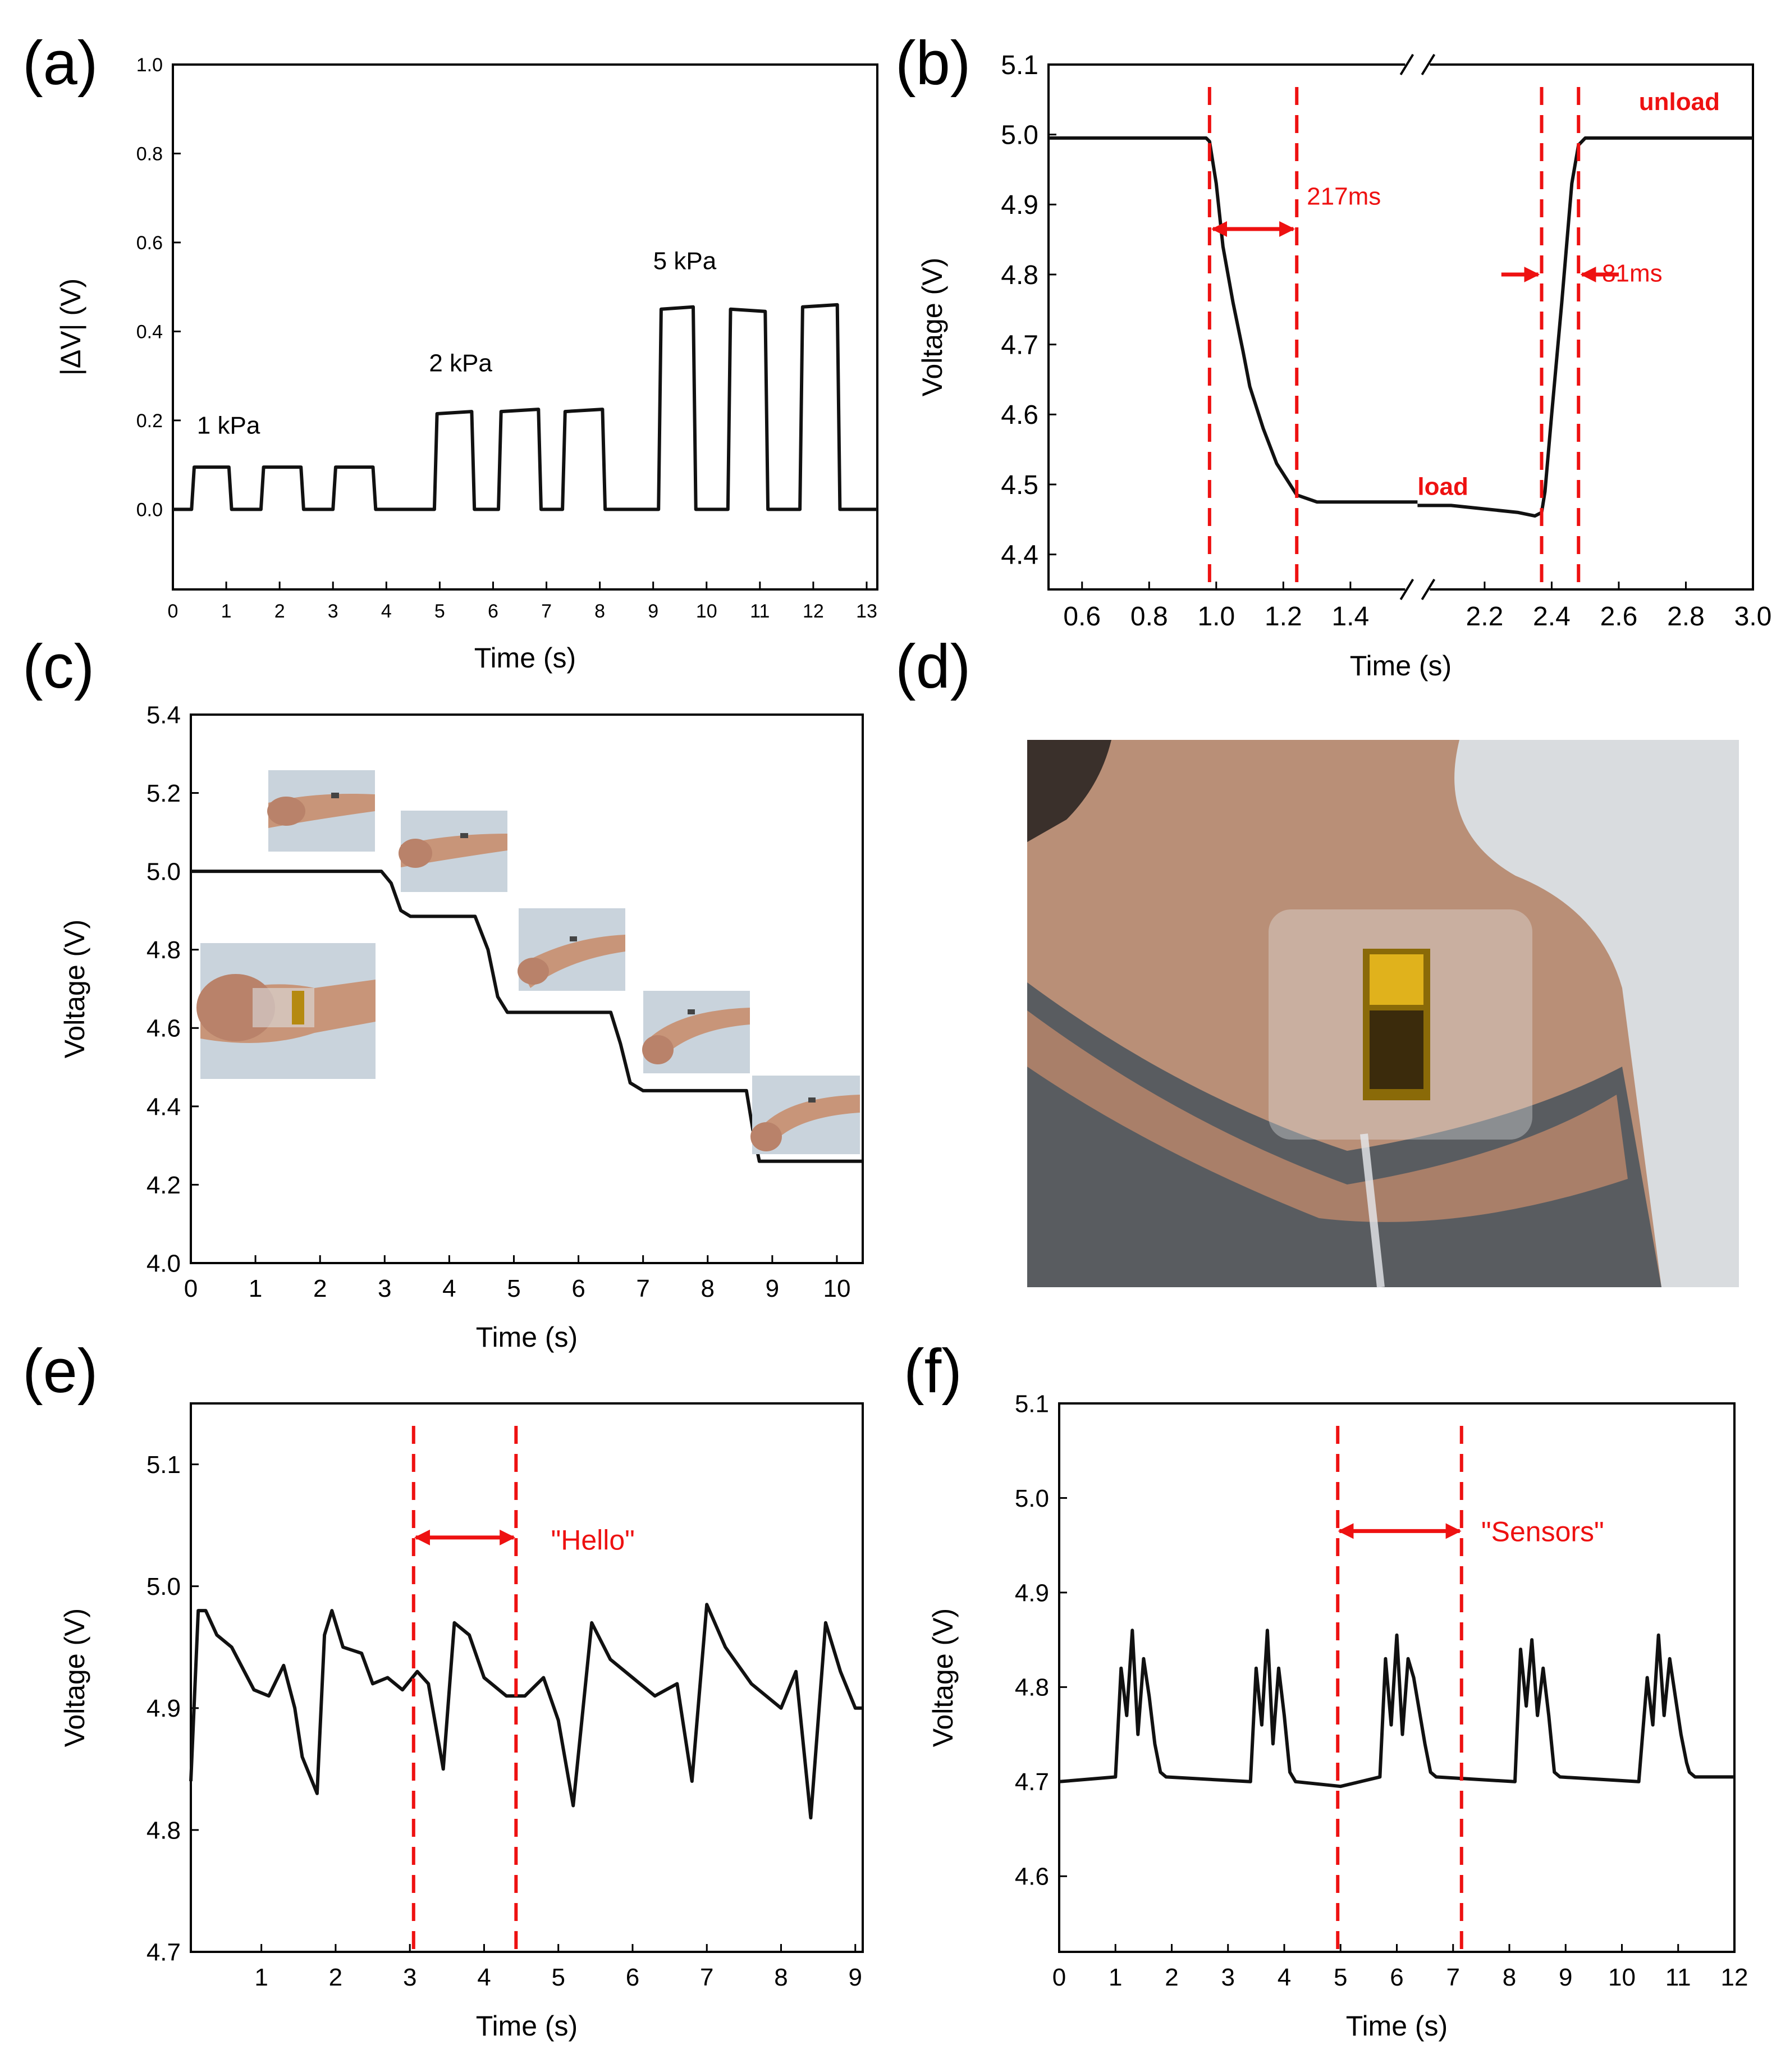 This screenshot has height=2072, width=1790. Describe the element at coordinates (1149, 617) in the screenshot. I see `x-tick-label: 0.8` at that location.